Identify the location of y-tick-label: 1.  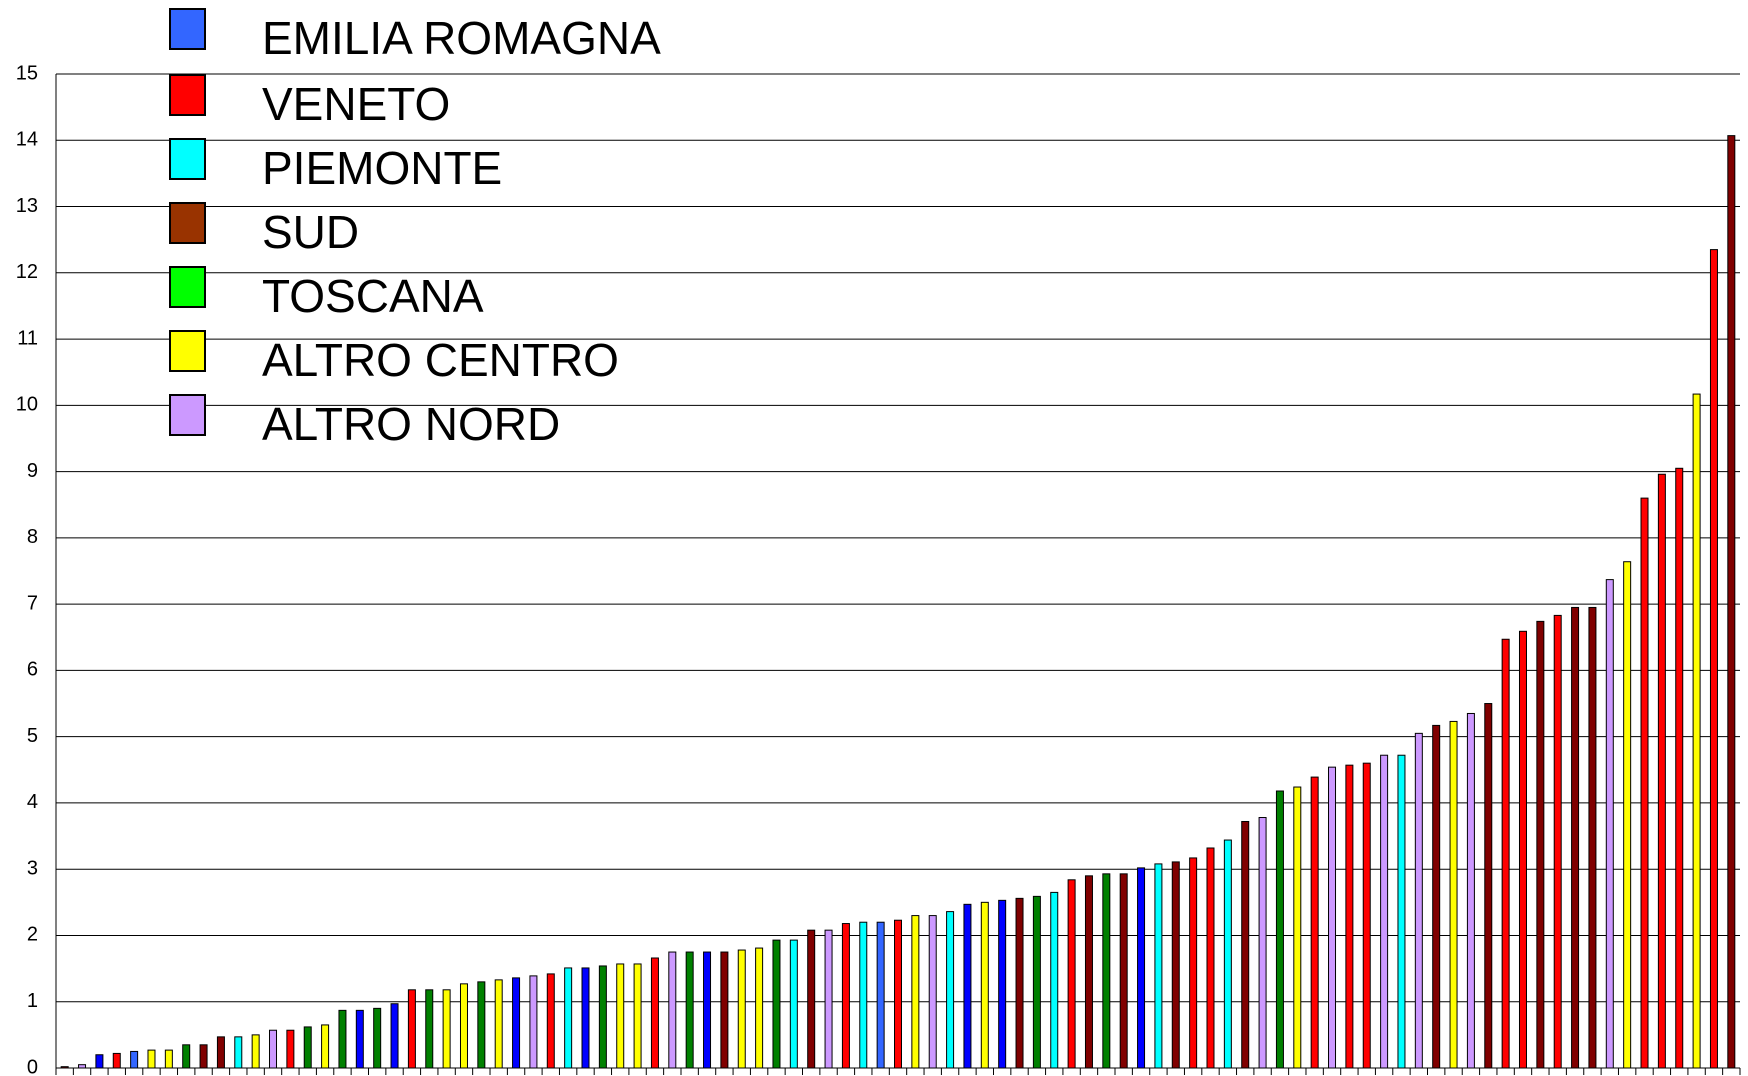
(32, 1001).